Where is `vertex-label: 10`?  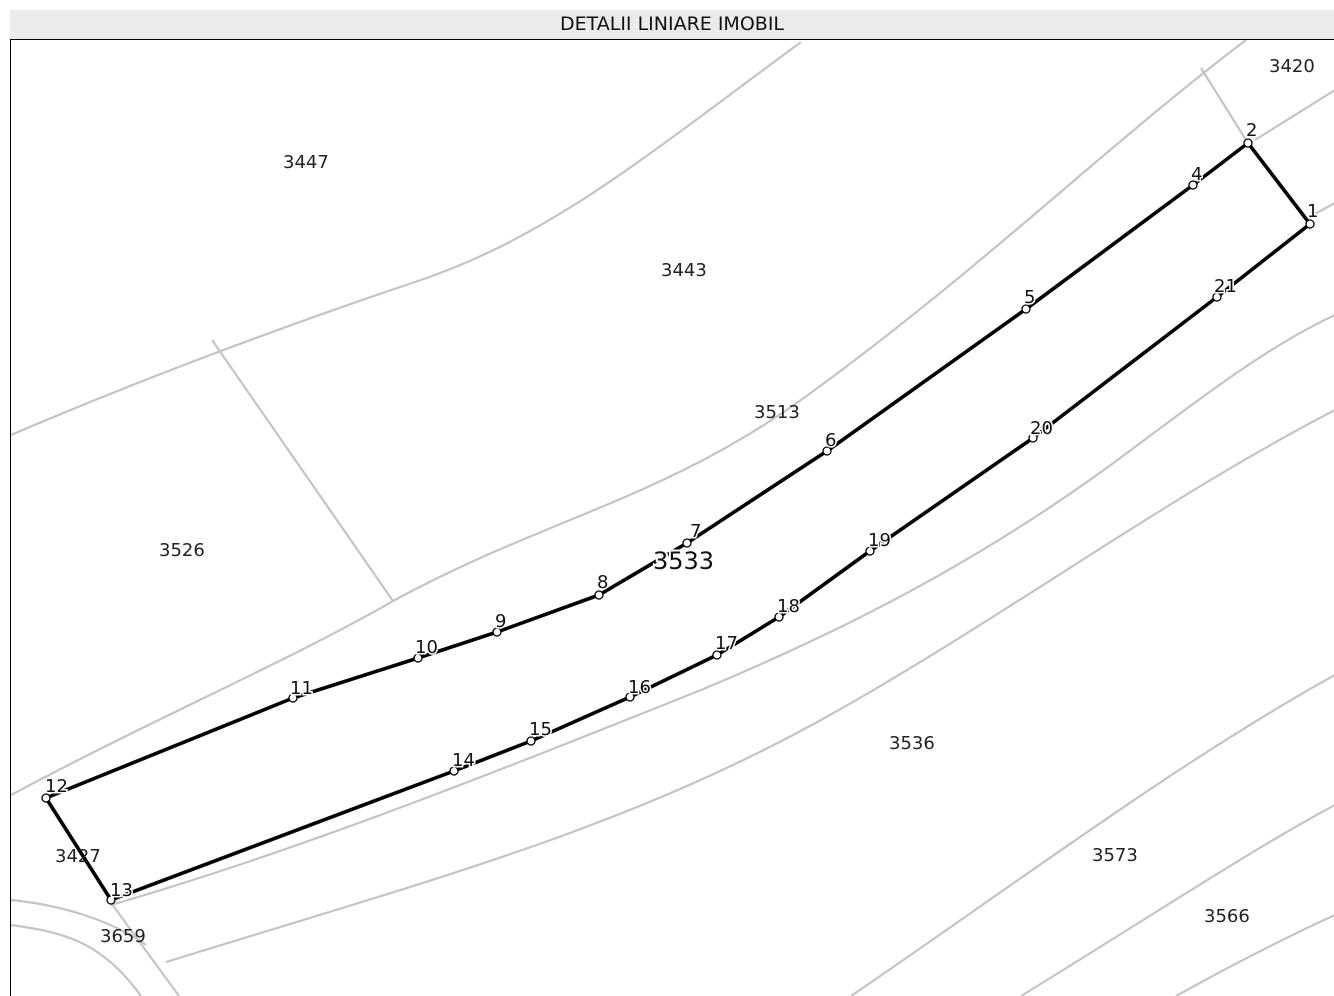 vertex-label: 10 is located at coordinates (426, 647).